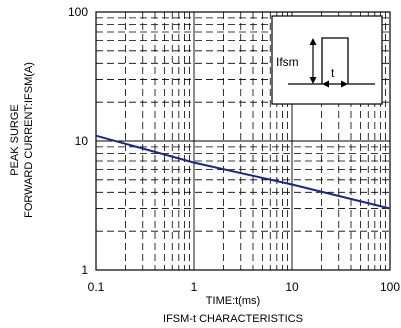 Image resolution: width=401 pixels, height=328 pixels. I want to click on chart-title: IFSM-t CHARACTERISTICS, so click(233, 319).